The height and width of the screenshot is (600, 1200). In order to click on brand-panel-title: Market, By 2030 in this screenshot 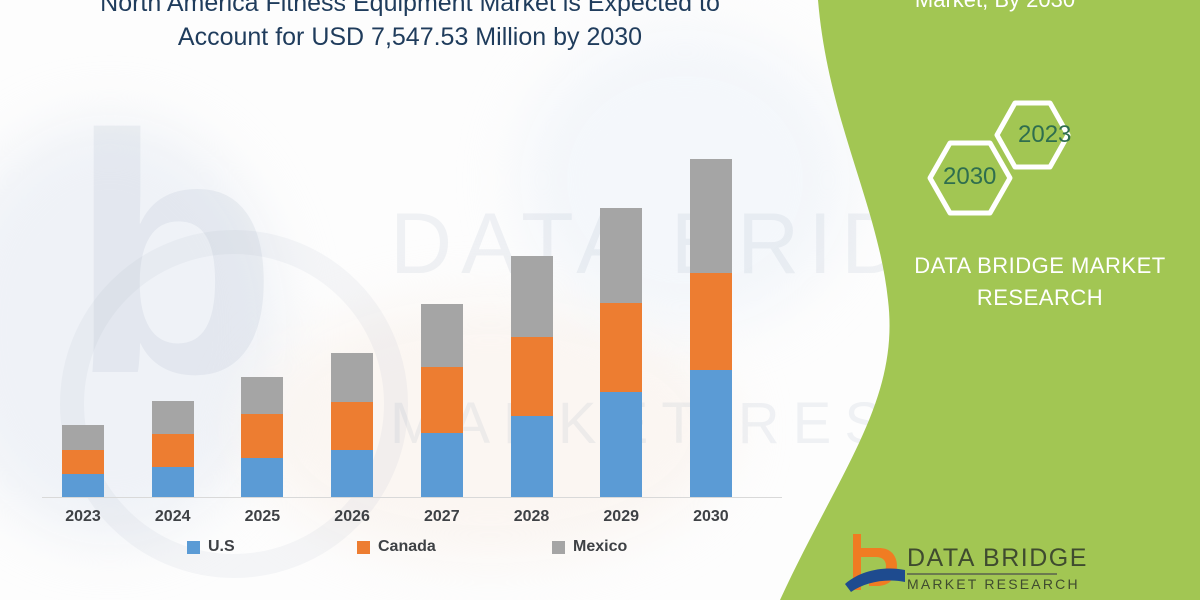, I will do `click(995, 8)`.